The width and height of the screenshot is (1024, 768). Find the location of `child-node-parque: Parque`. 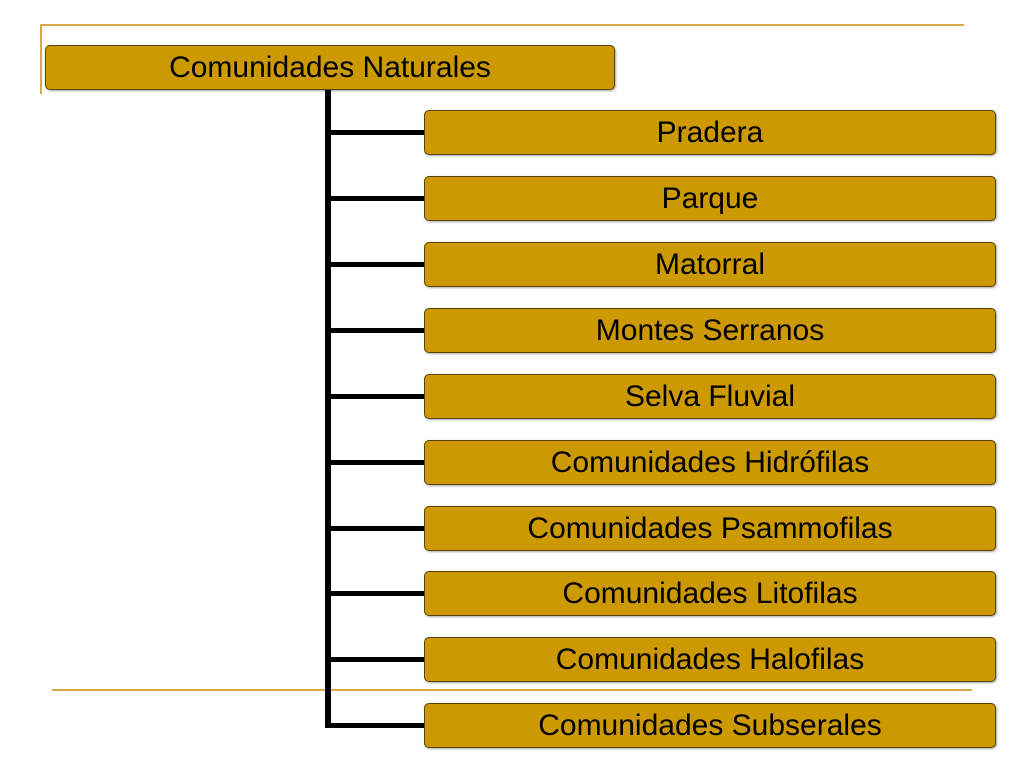

child-node-parque: Parque is located at coordinates (710, 198).